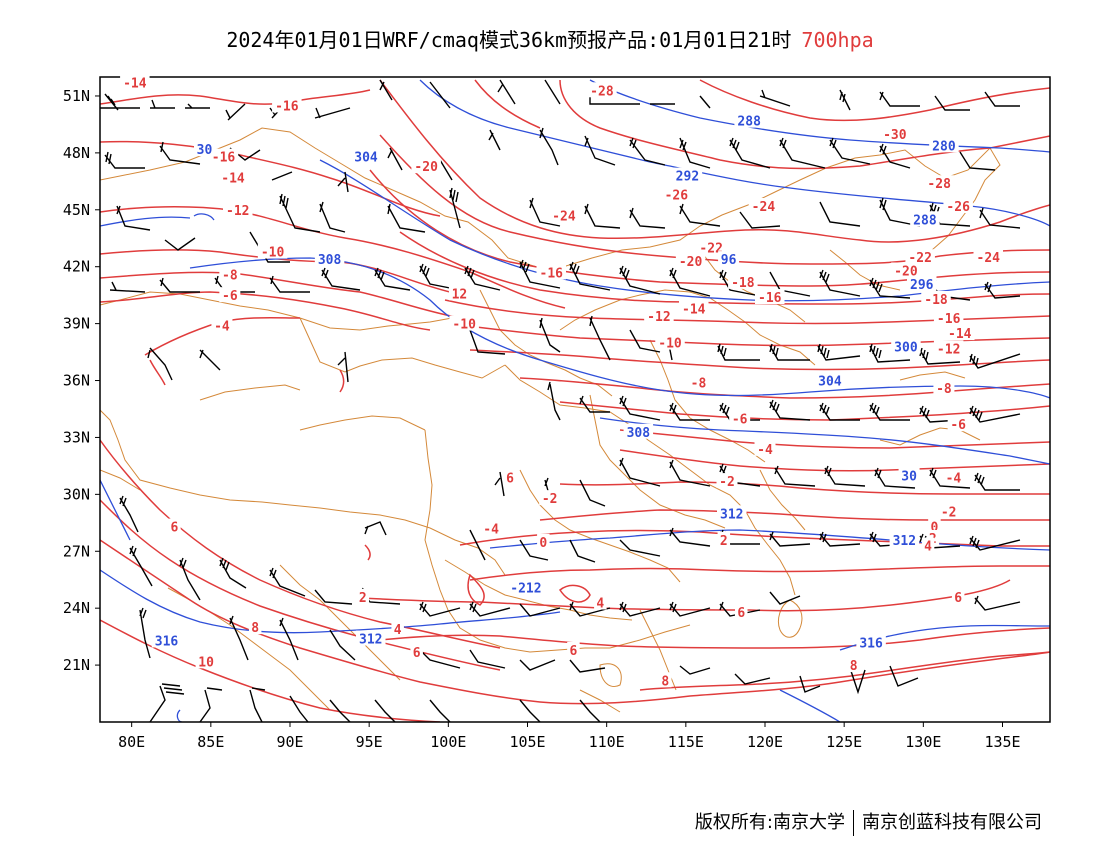 This screenshot has height=850, width=1100. I want to click on temperature-label: -22, so click(919, 258).